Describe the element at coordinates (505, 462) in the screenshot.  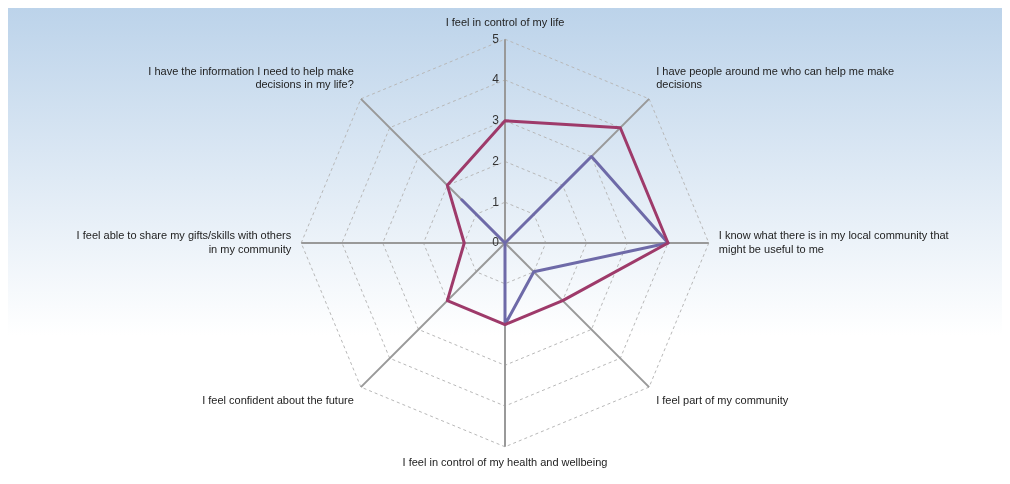
I see `spoke-label: I feel in control of my health and wellbeing` at that location.